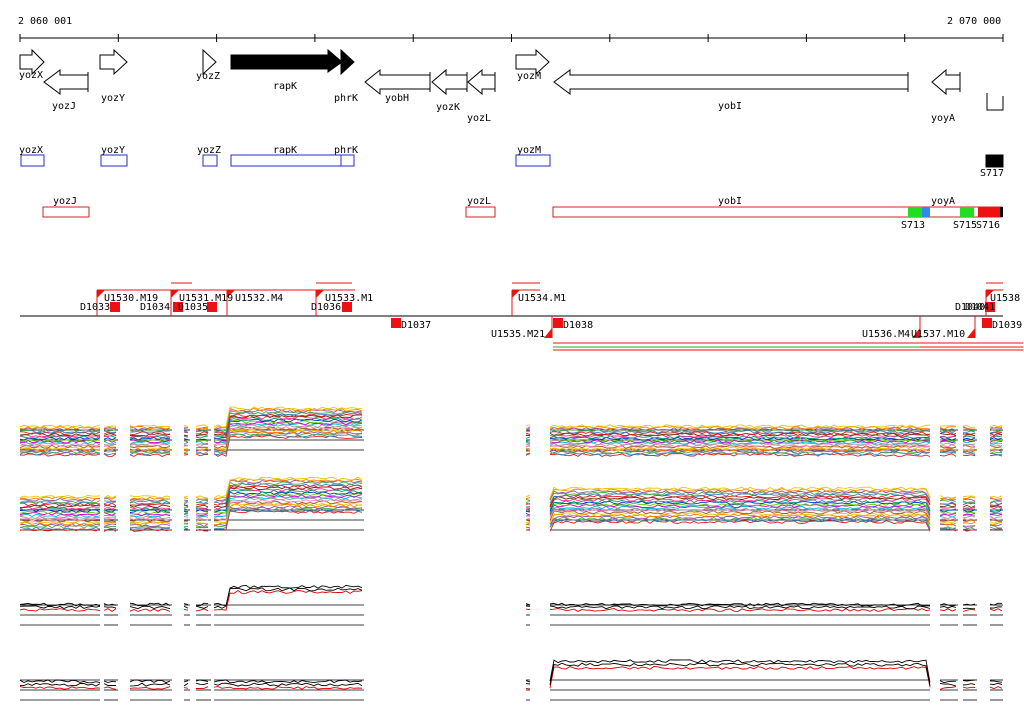  What do you see at coordinates (113, 150) in the screenshot?
I see `plus-label-yozY: yozY` at bounding box center [113, 150].